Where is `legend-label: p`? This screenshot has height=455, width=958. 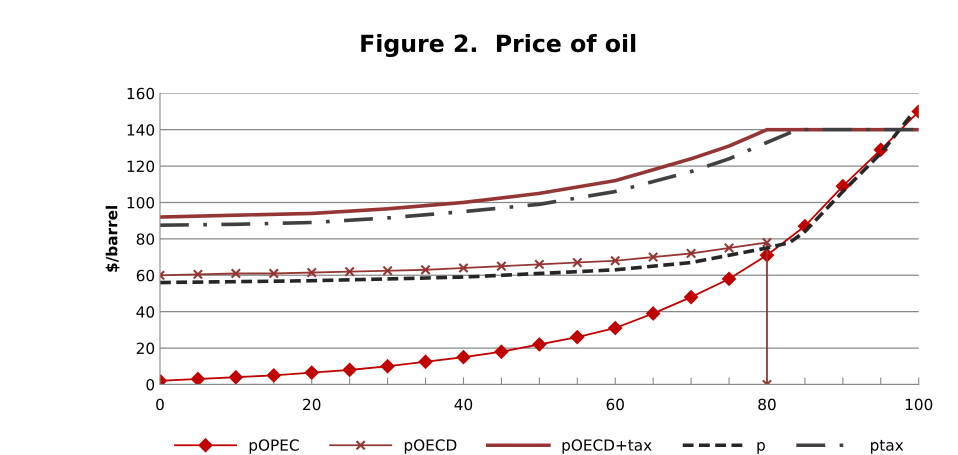 legend-label: p is located at coordinates (761, 448).